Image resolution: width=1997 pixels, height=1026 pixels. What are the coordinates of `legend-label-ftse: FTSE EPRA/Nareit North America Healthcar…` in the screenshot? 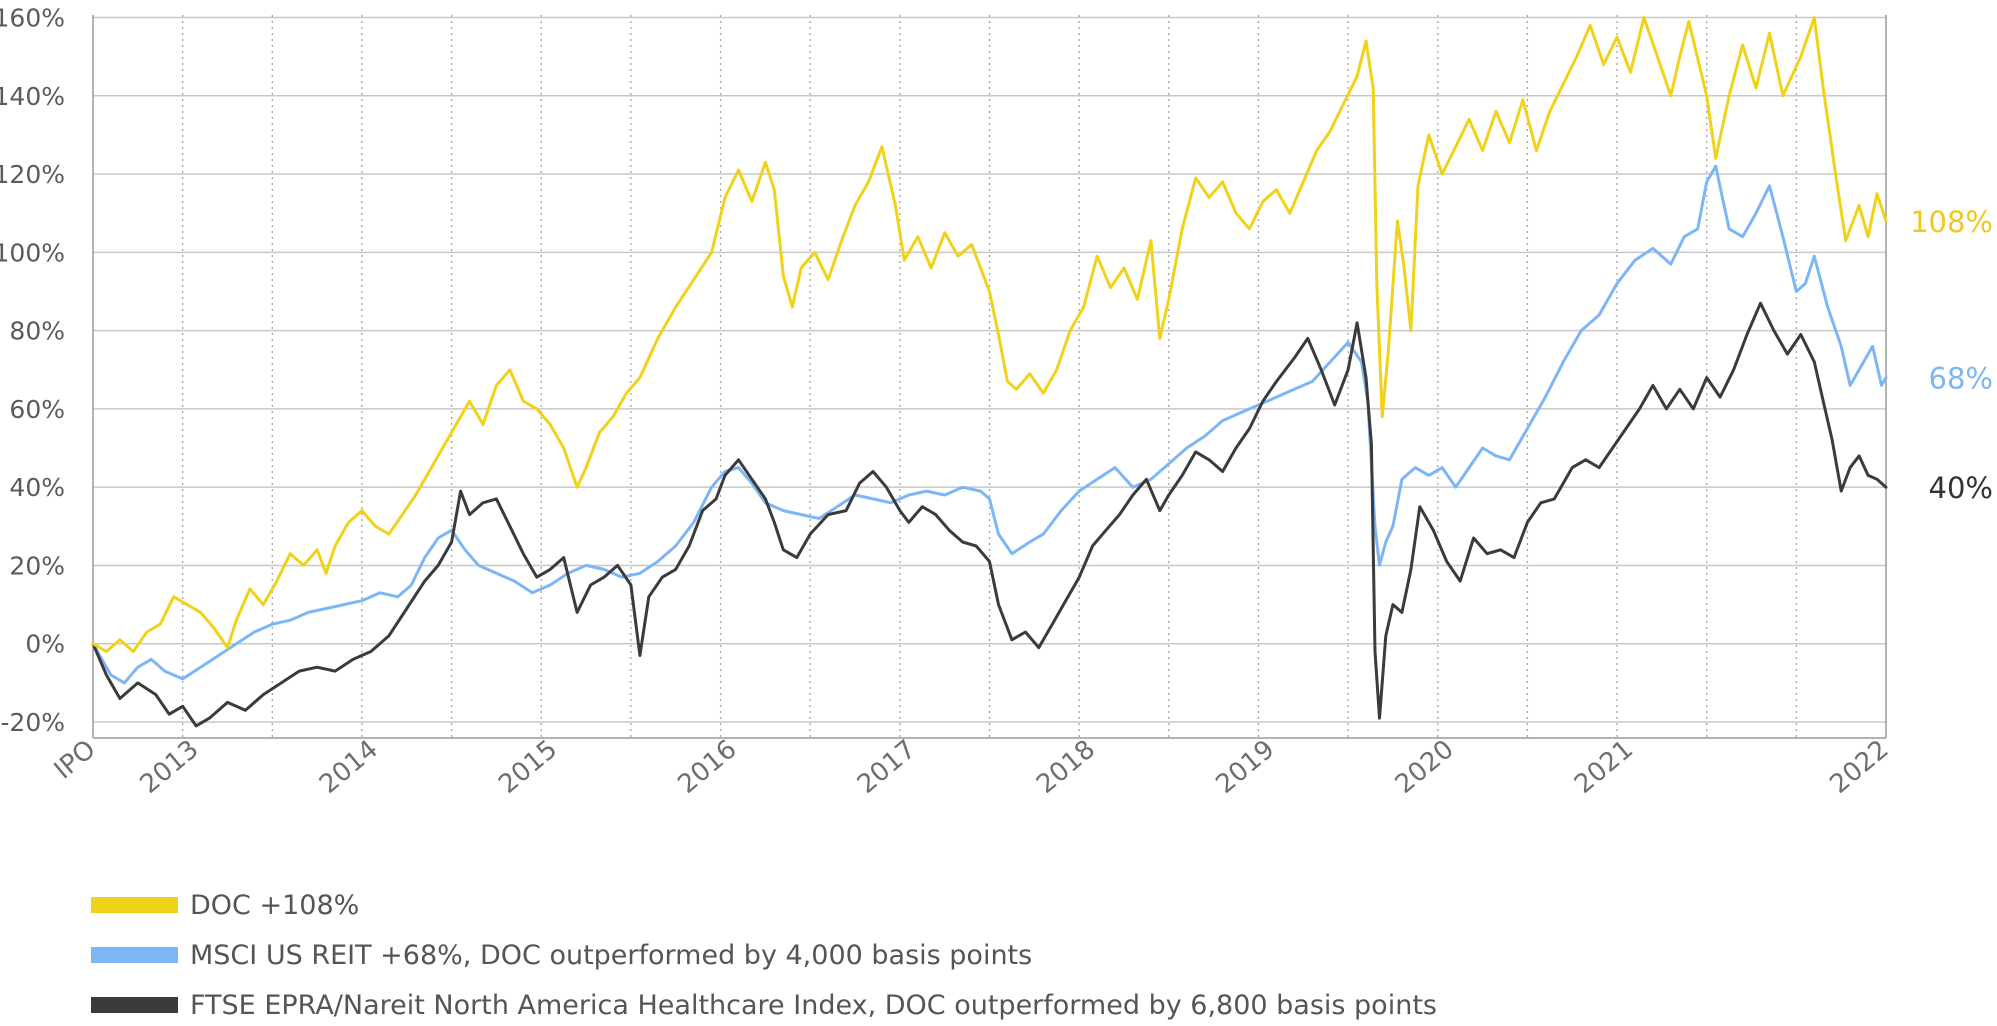 It's located at (813, 1005).